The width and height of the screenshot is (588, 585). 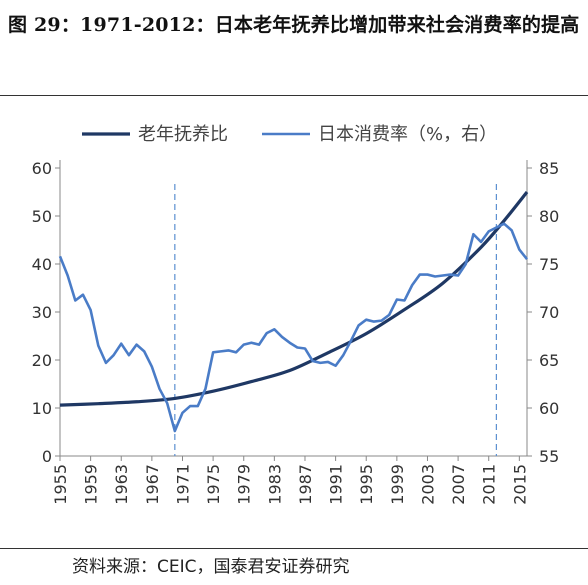 I want to click on x-tick-label: 1955, so click(x=60, y=484).